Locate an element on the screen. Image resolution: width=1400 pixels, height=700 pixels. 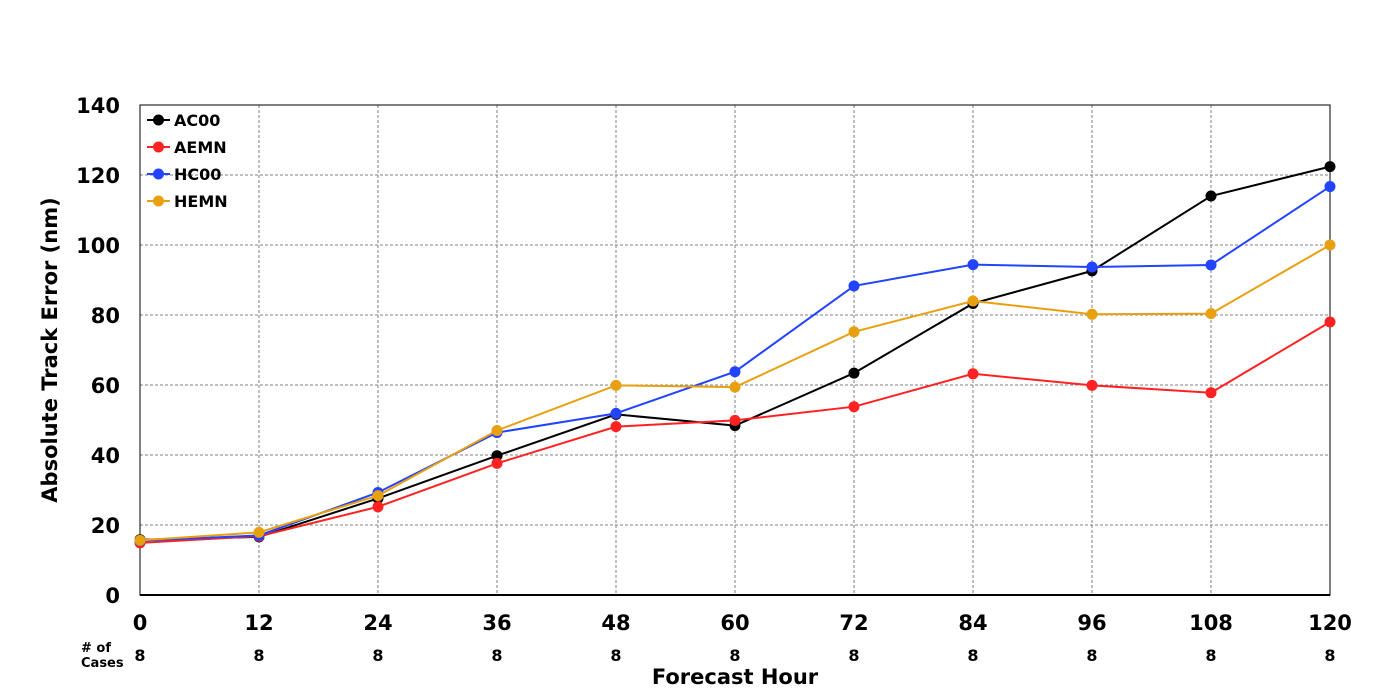
x-tick-label: 60 is located at coordinates (734, 623).